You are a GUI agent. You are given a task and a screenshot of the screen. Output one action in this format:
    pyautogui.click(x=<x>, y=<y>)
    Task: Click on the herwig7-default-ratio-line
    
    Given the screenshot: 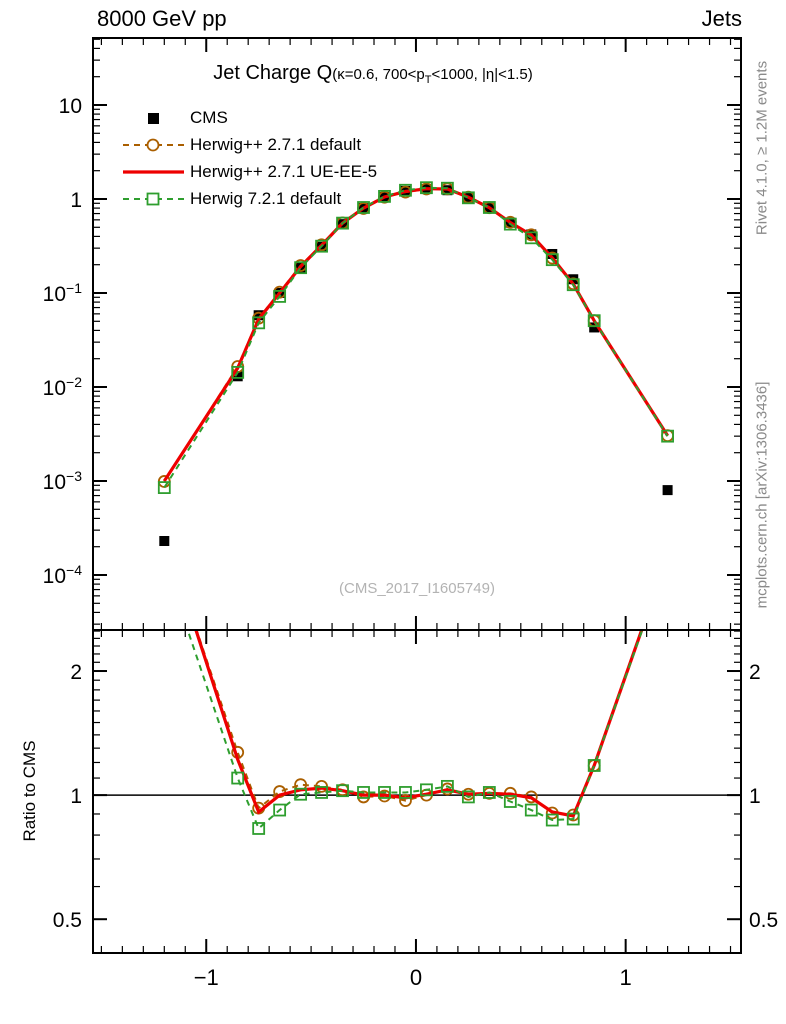 What is the action you would take?
    pyautogui.click(x=415, y=730)
    